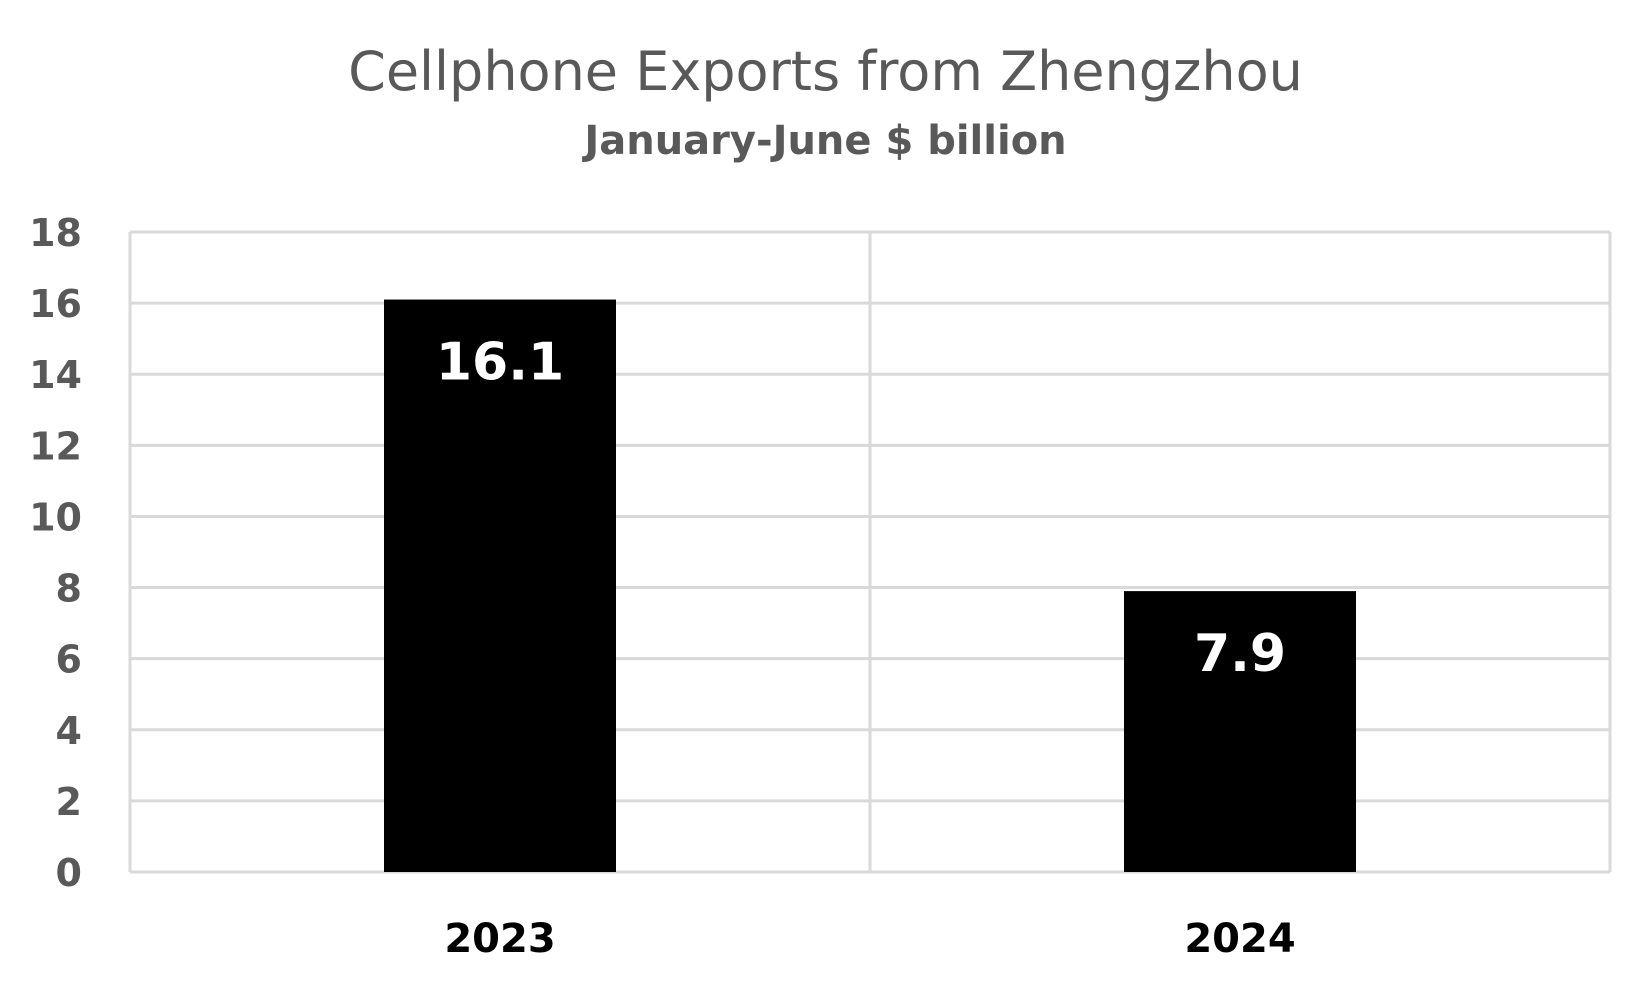 The height and width of the screenshot is (990, 1651). What do you see at coordinates (55, 233) in the screenshot?
I see `y-tick-label: 18` at bounding box center [55, 233].